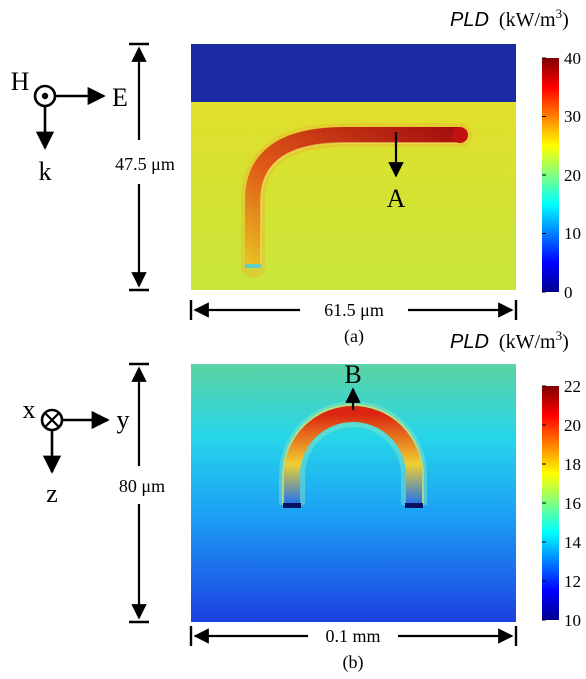 The height and width of the screenshot is (679, 586). I want to click on cbar-a-tick-label-0: 40, so click(572, 58).